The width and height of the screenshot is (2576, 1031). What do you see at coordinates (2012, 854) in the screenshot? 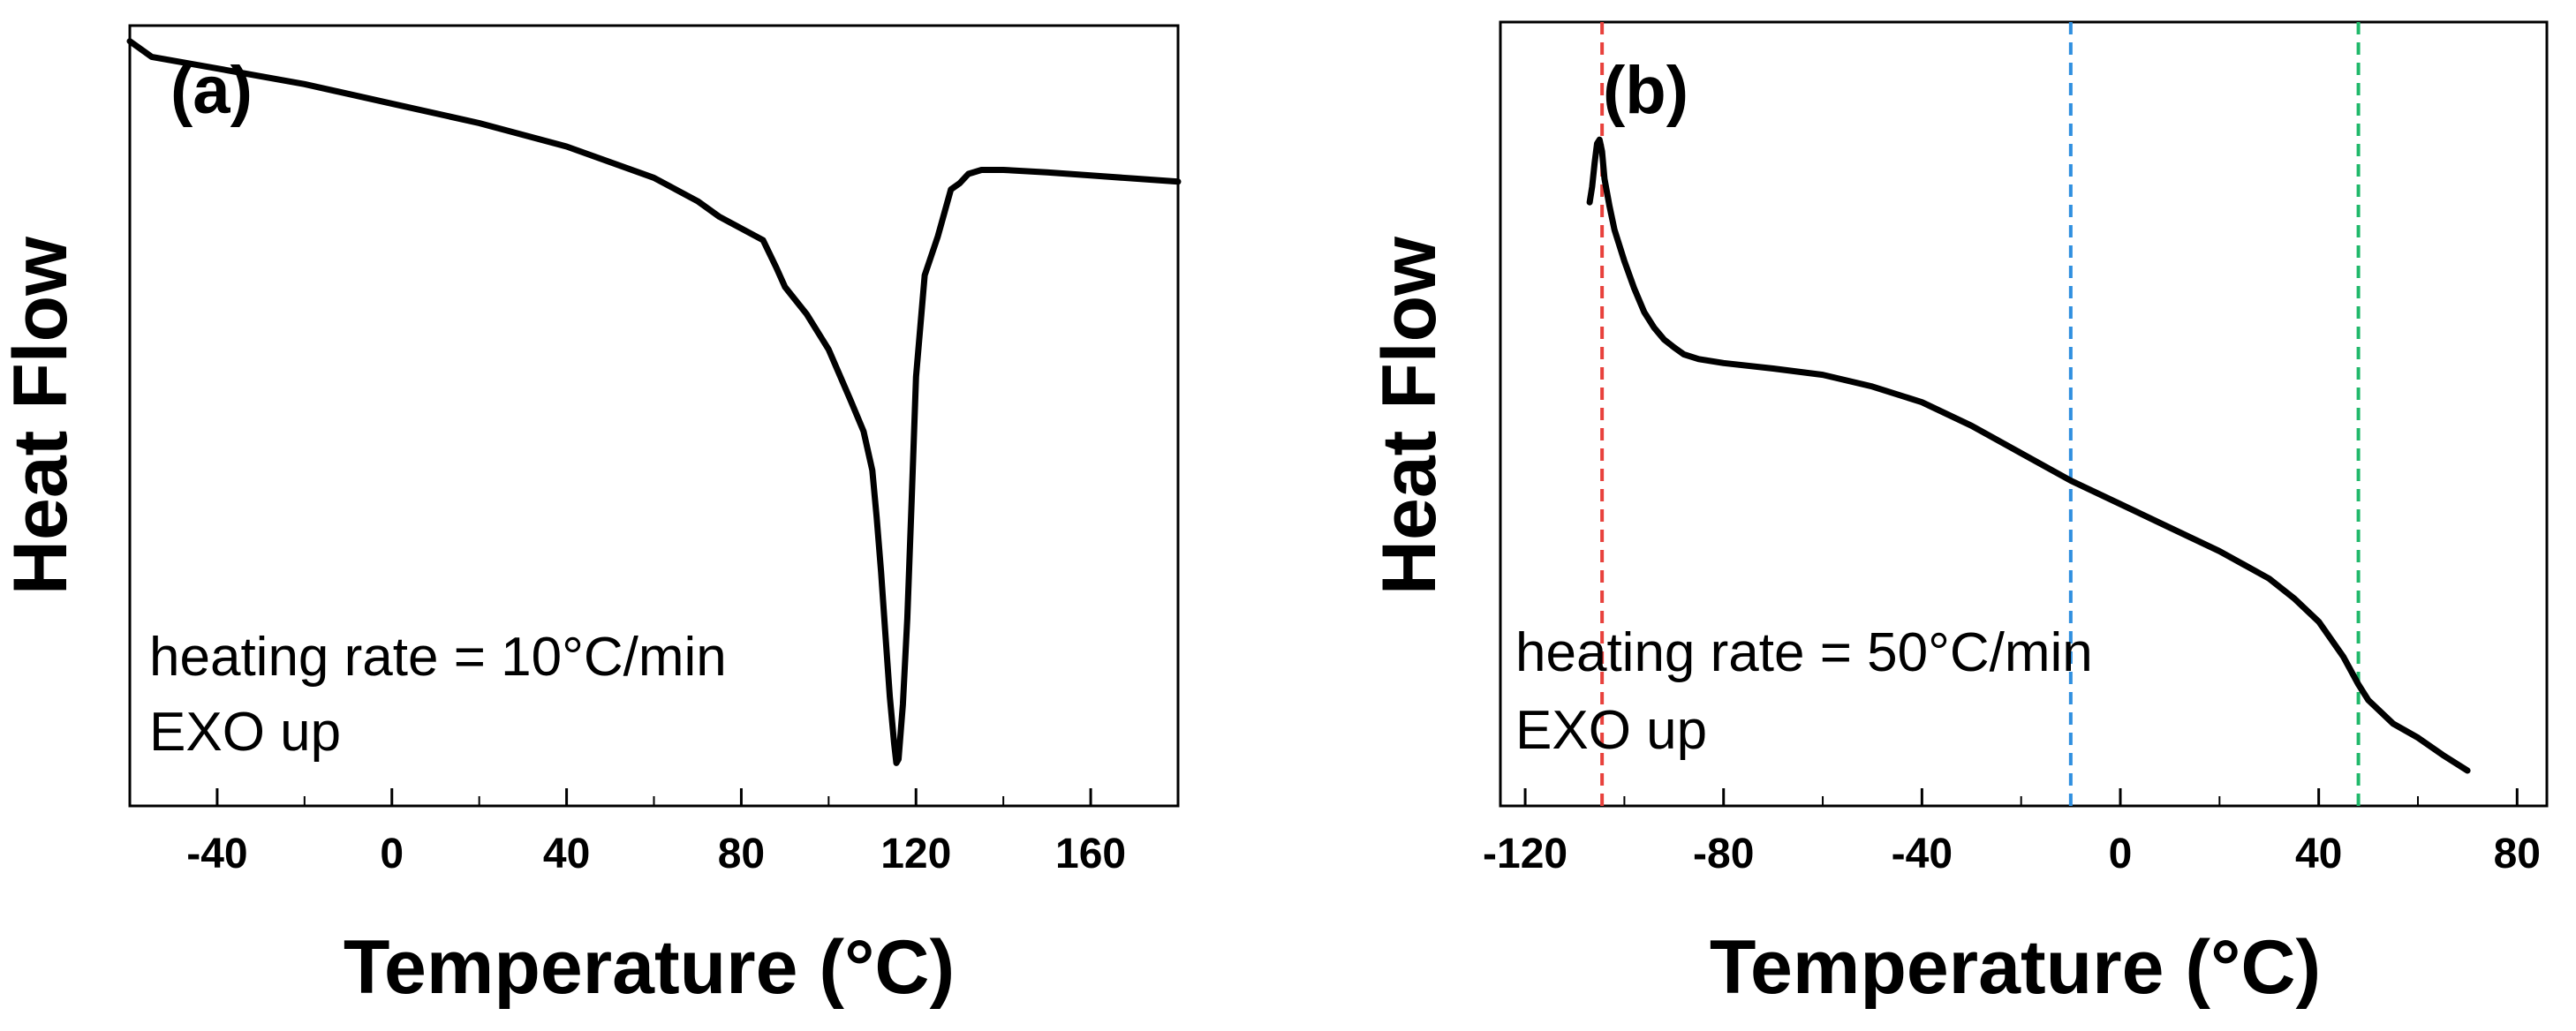
I see `panel-b-x-tick-labels: -120 -80 -40 0 40 80` at bounding box center [2012, 854].